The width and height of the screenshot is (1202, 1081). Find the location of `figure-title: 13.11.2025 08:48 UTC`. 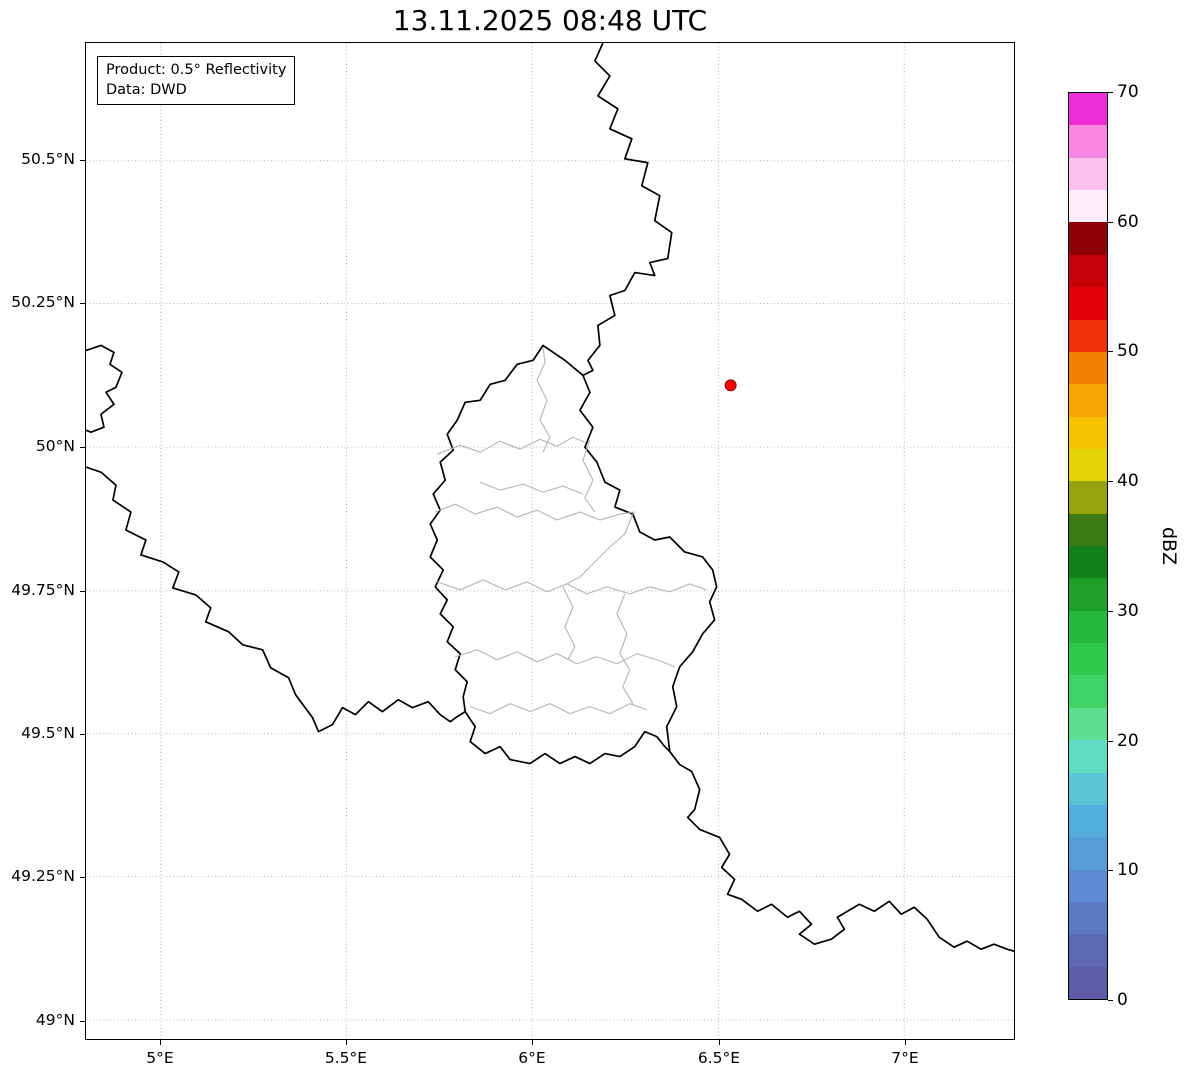

figure-title: 13.11.2025 08:48 UTC is located at coordinates (550, 20).